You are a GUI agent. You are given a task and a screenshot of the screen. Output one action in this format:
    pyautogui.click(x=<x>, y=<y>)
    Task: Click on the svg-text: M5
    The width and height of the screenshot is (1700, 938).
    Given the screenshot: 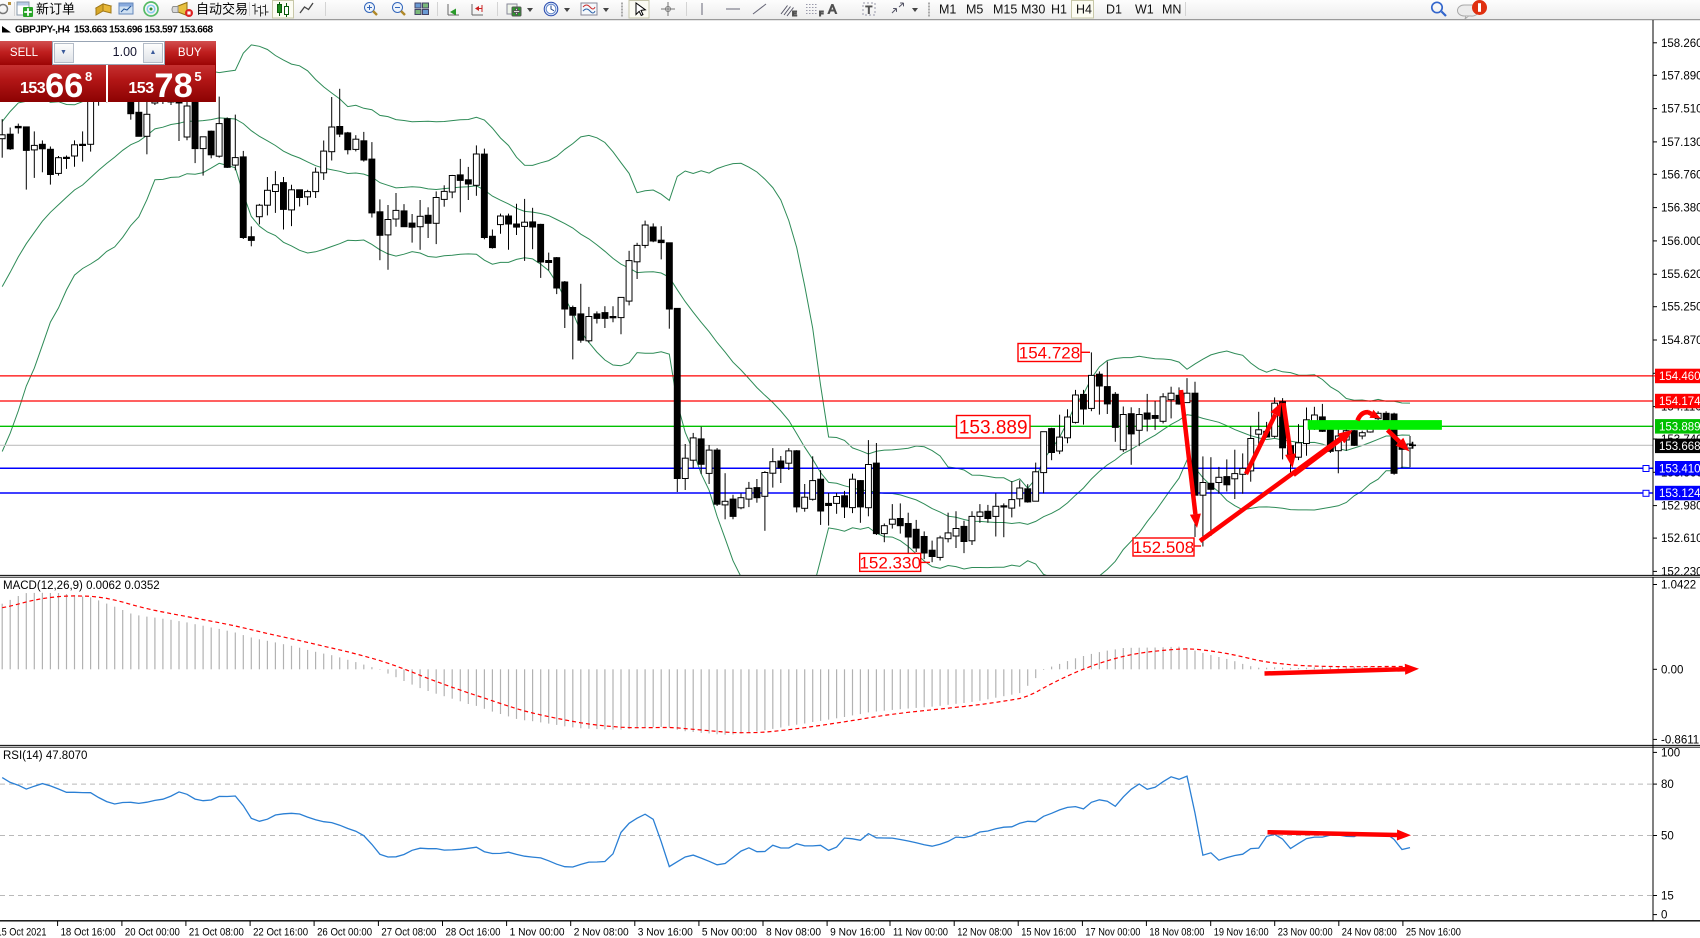 What is the action you would take?
    pyautogui.click(x=974, y=10)
    